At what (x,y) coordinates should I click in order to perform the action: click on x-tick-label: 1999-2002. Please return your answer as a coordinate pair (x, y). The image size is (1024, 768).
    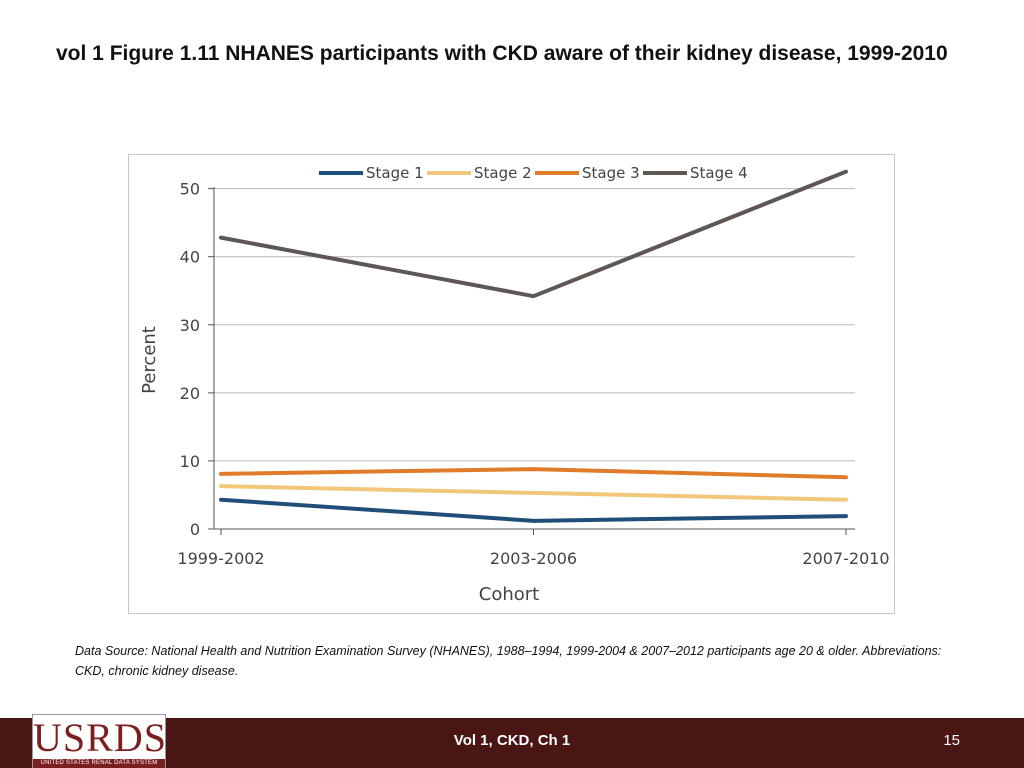
    Looking at the image, I should click on (220, 558).